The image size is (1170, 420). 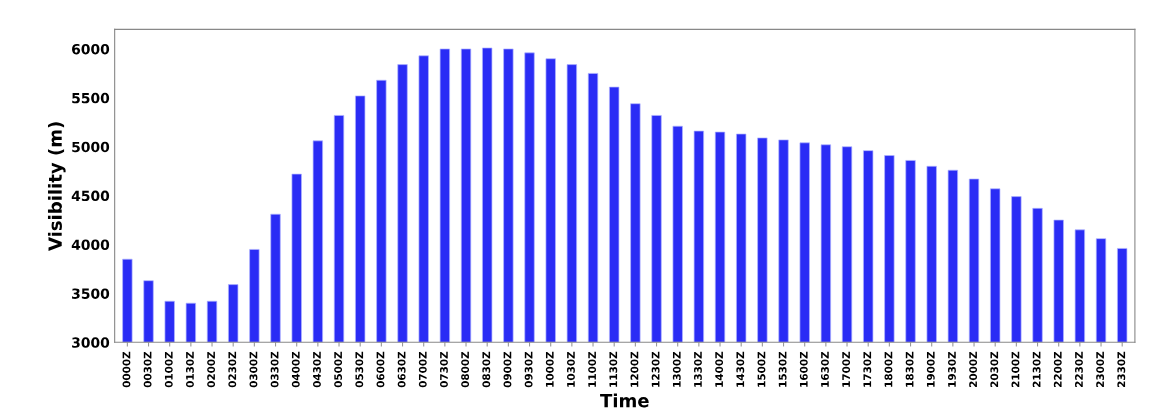 I want to click on x-tick-label: 1630Z, so click(x=825, y=369).